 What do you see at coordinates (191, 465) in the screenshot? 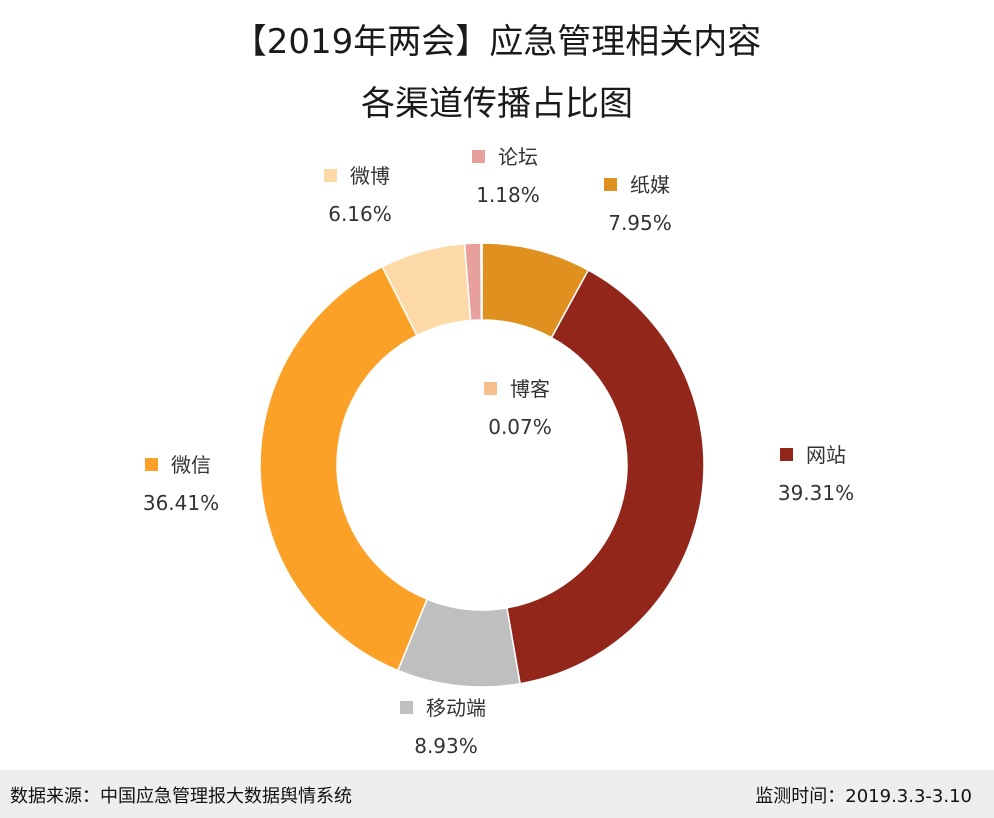
I see `slice-name-label: 微信` at bounding box center [191, 465].